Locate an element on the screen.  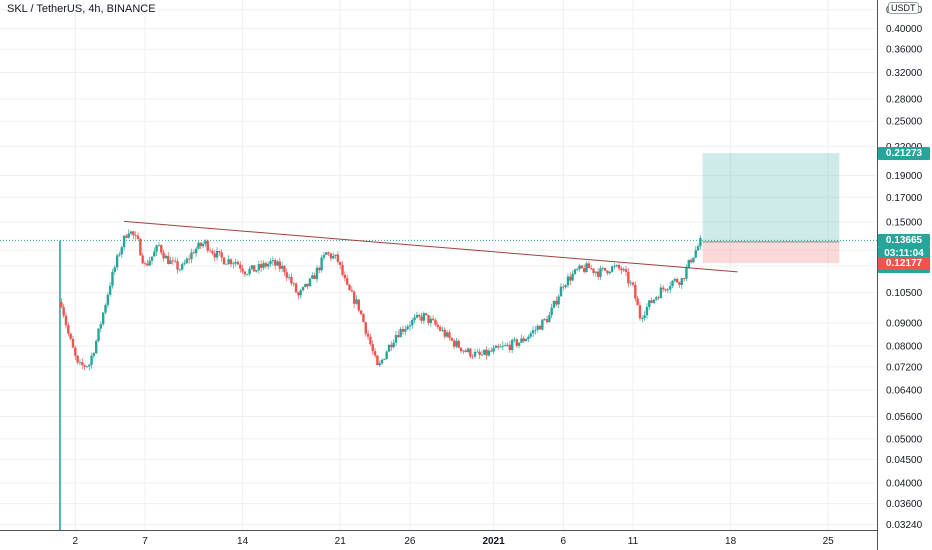
target-price-label: 0.21273 is located at coordinates (904, 153).